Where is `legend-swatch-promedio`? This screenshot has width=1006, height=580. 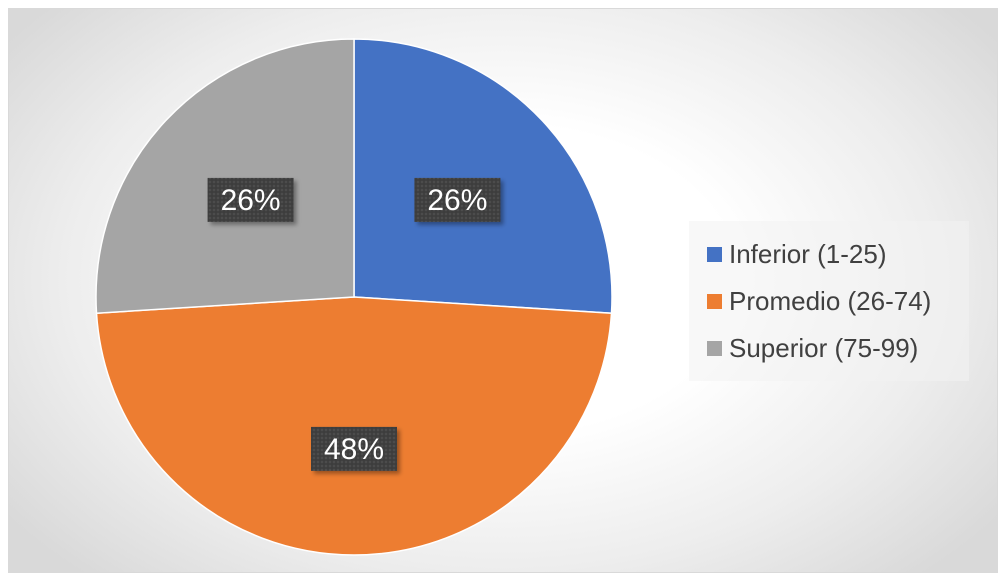 legend-swatch-promedio is located at coordinates (714, 301).